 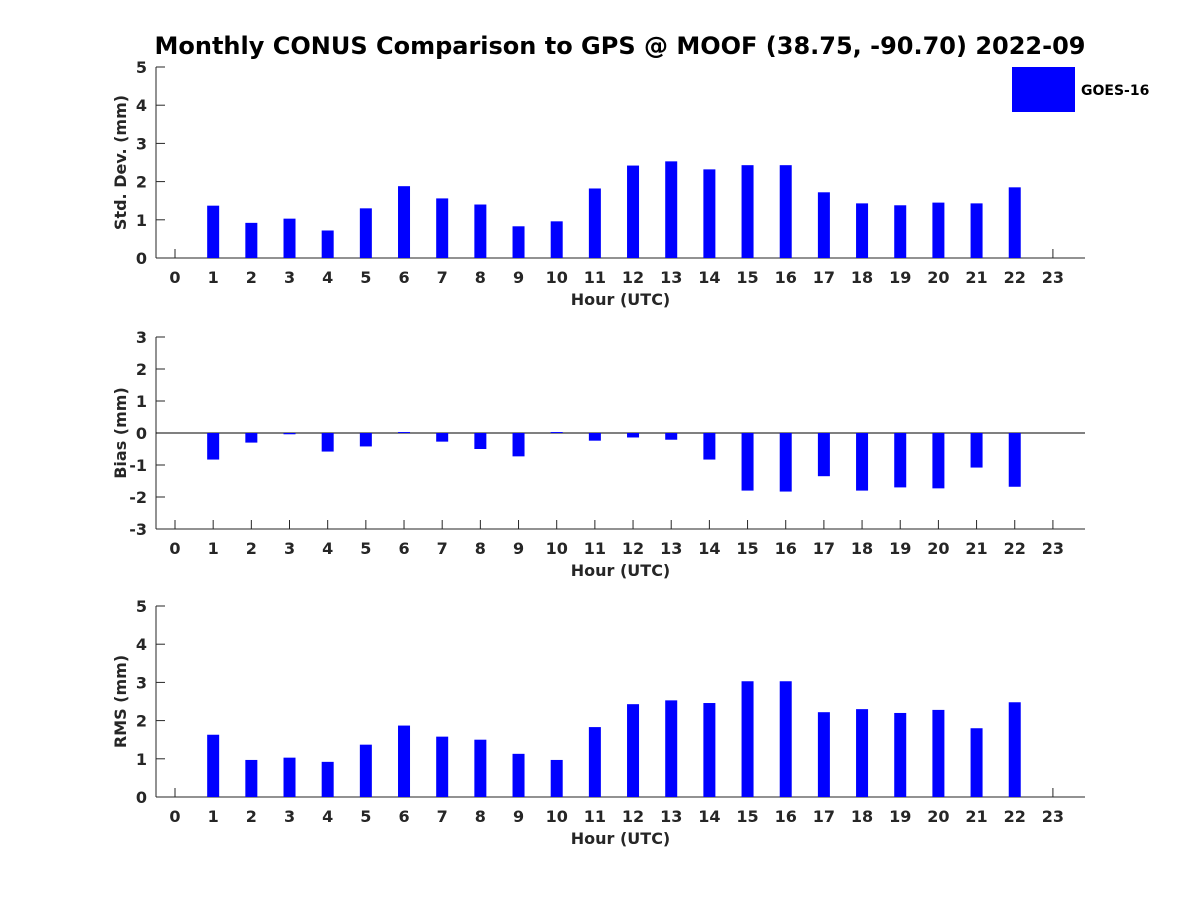 What do you see at coordinates (174, 277) in the screenshot?
I see `x-tick-label: 0` at bounding box center [174, 277].